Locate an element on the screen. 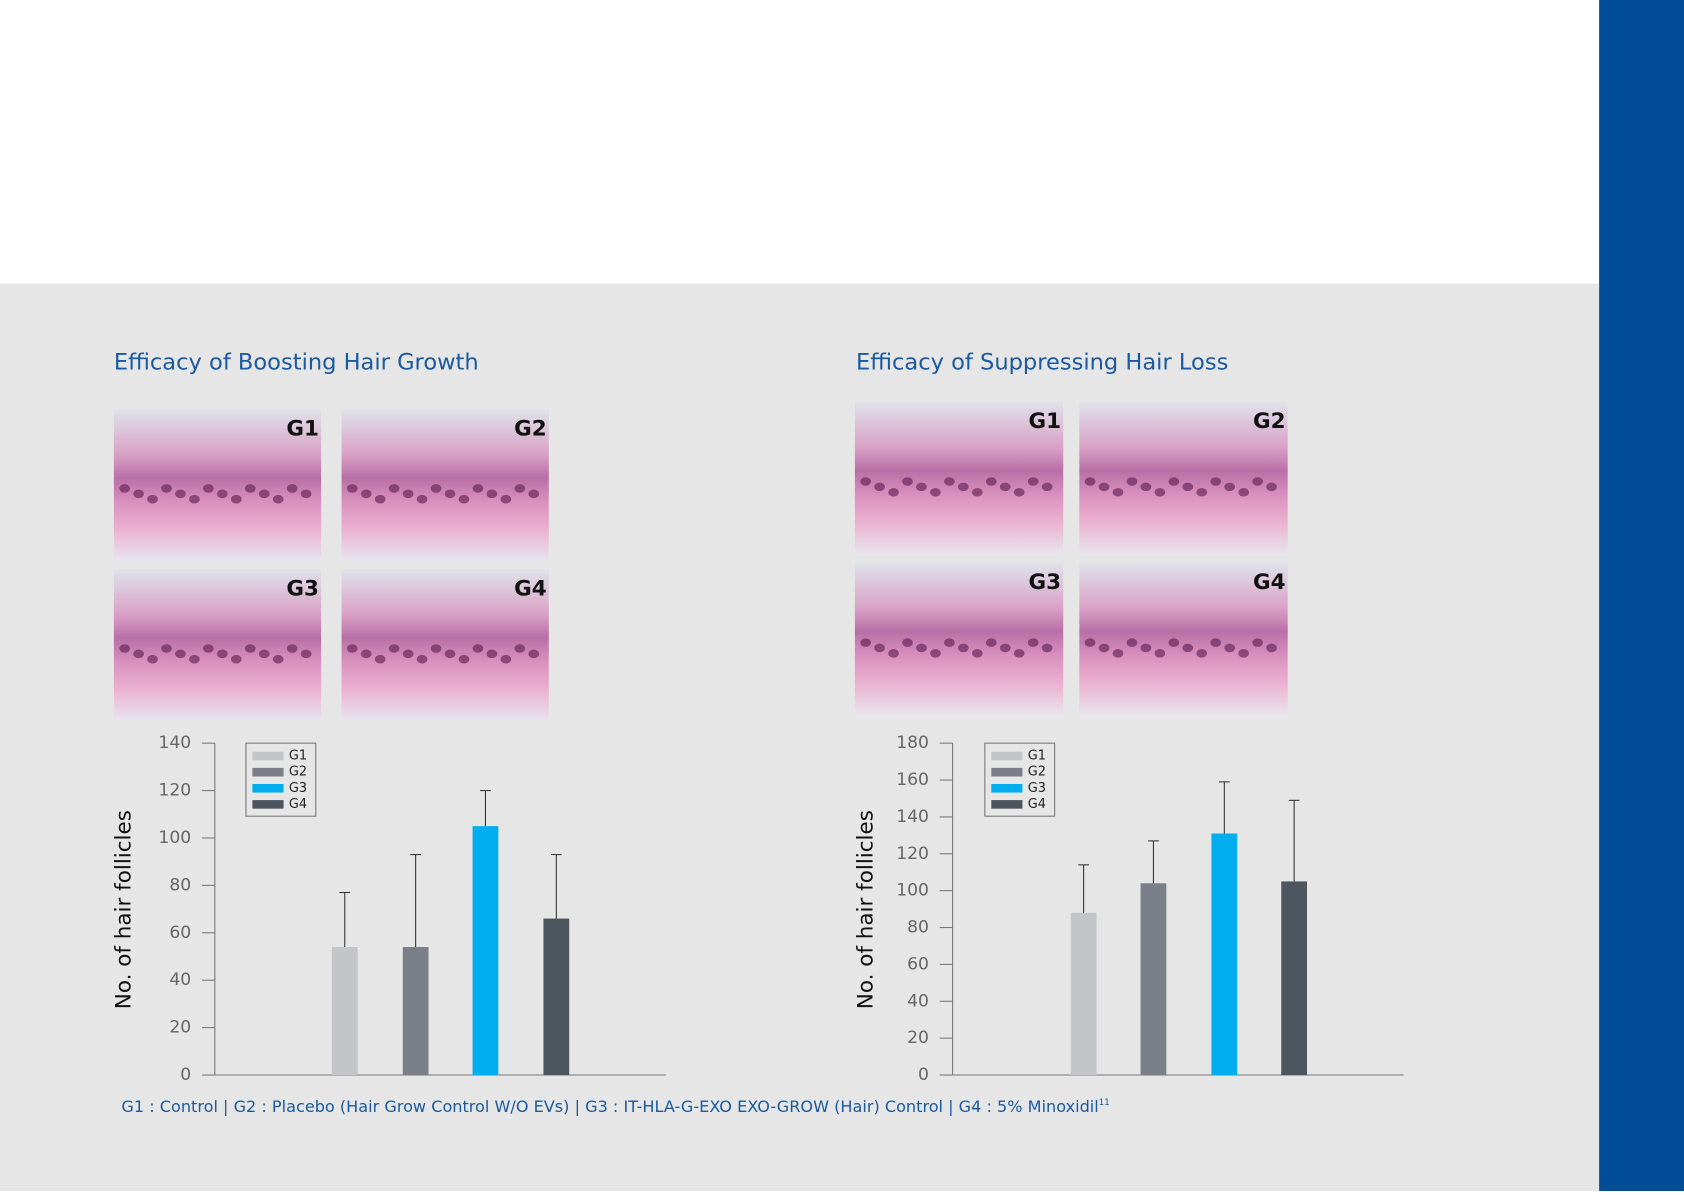  footnote-ref: 11 is located at coordinates (1104, 1102).